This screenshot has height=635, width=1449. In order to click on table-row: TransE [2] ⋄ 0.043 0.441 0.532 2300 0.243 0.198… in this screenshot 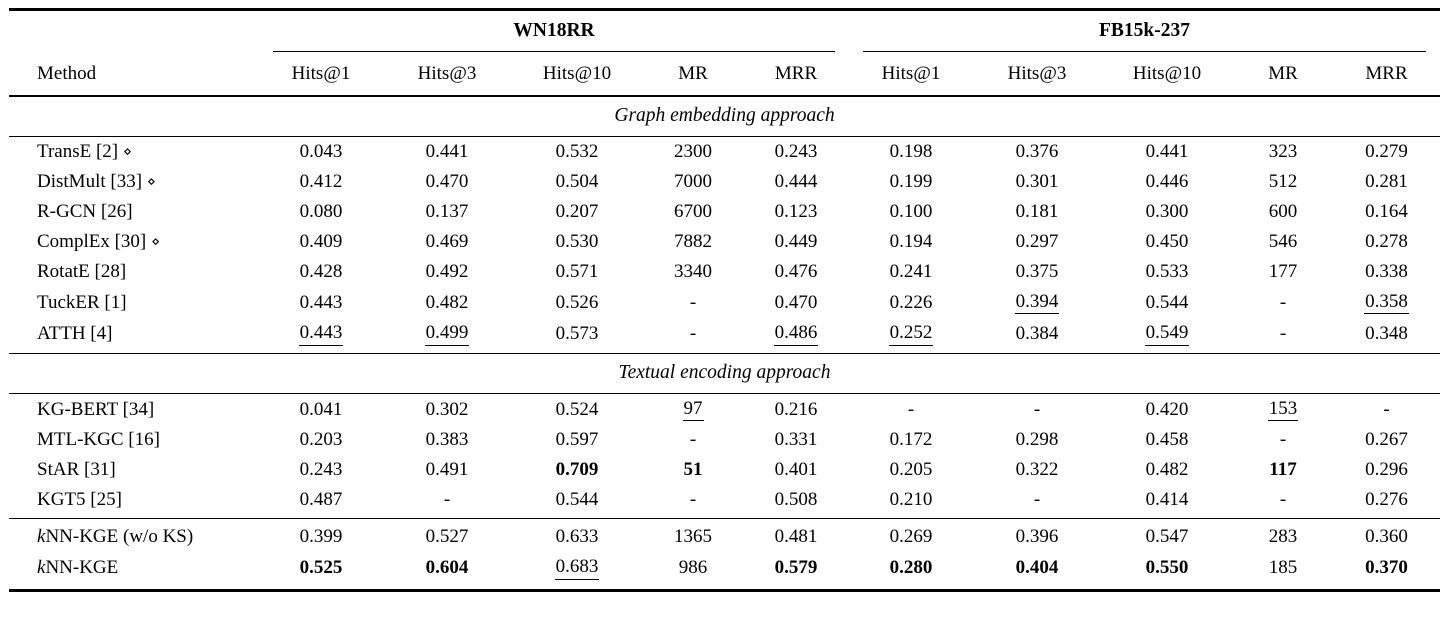, I will do `click(724, 152)`.